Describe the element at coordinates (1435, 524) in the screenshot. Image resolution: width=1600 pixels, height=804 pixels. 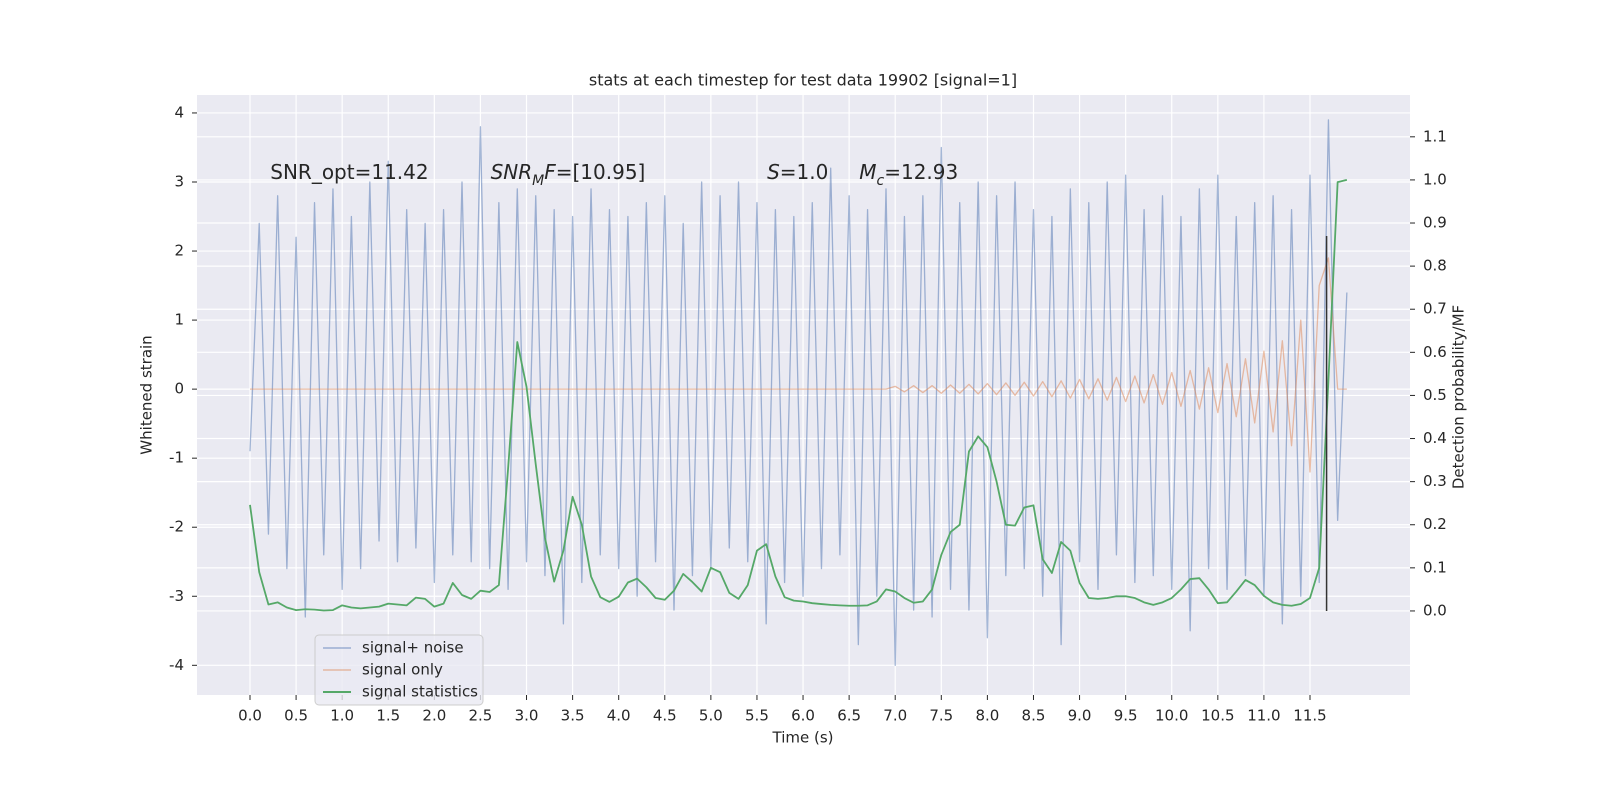
I see `y2-tick-label: 0.2` at that location.